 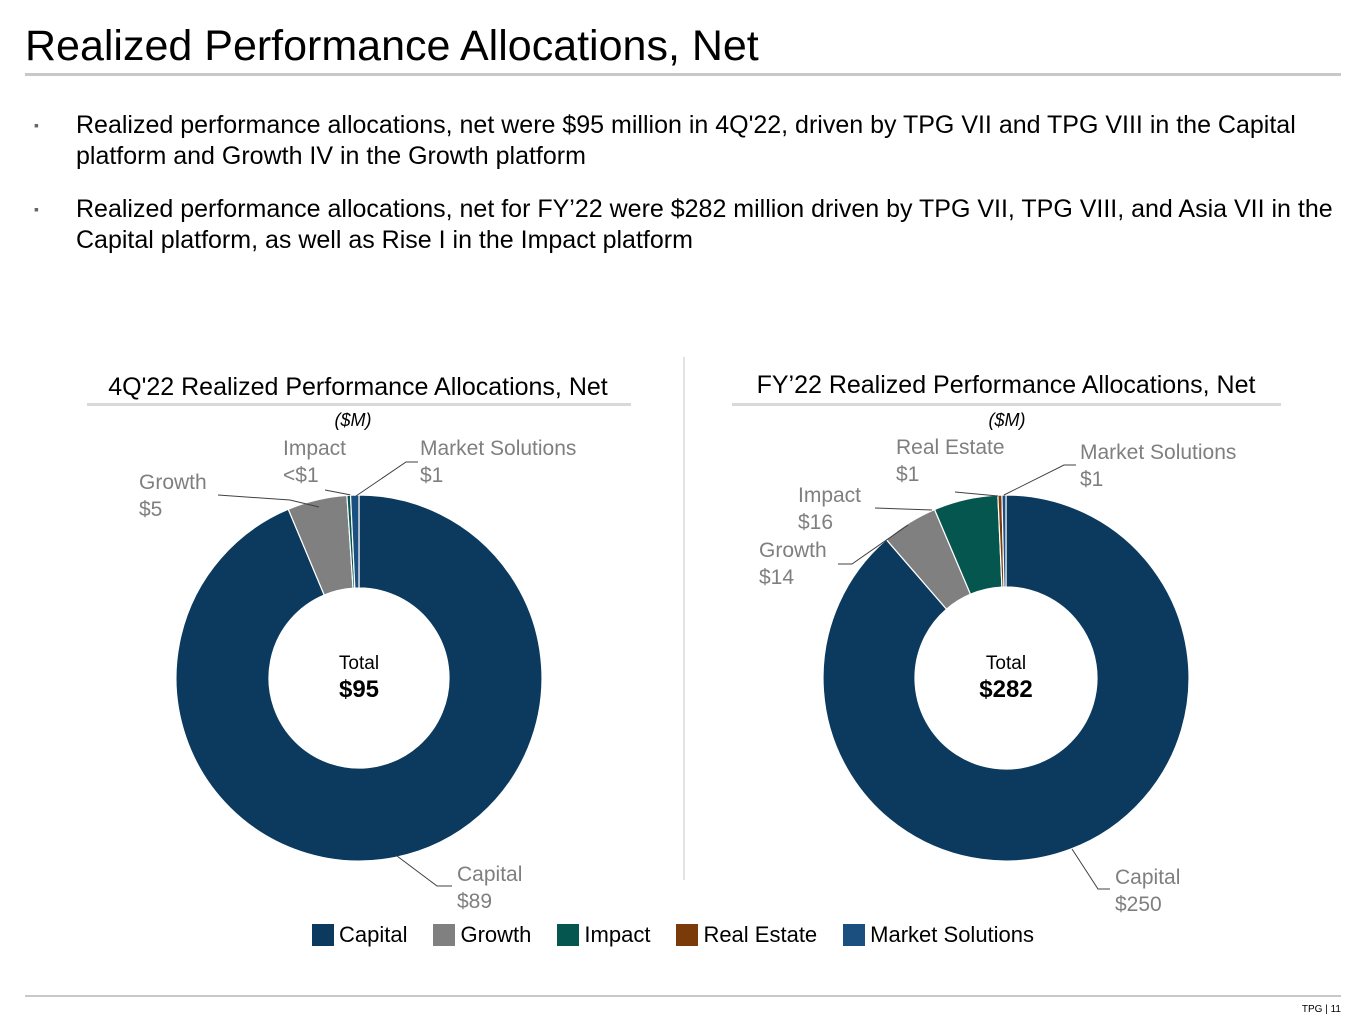 What do you see at coordinates (617, 934) in the screenshot?
I see `legend-label: Impact` at bounding box center [617, 934].